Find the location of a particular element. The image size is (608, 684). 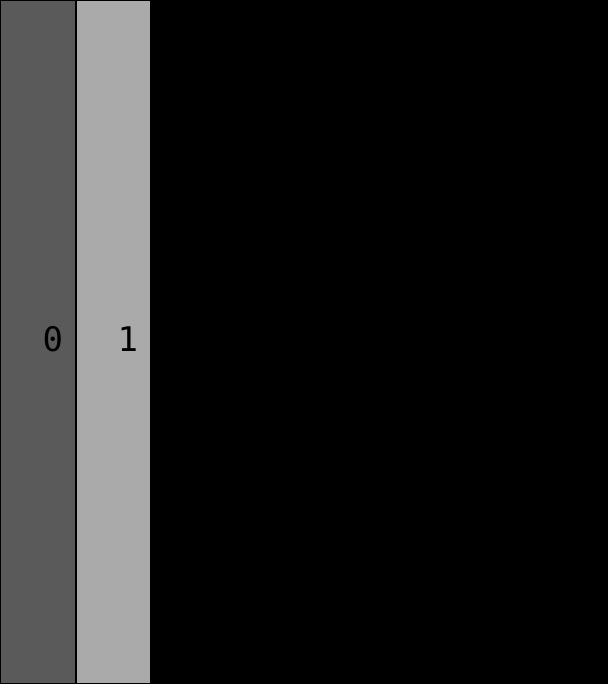

column-0: 0 is located at coordinates (38, 342).